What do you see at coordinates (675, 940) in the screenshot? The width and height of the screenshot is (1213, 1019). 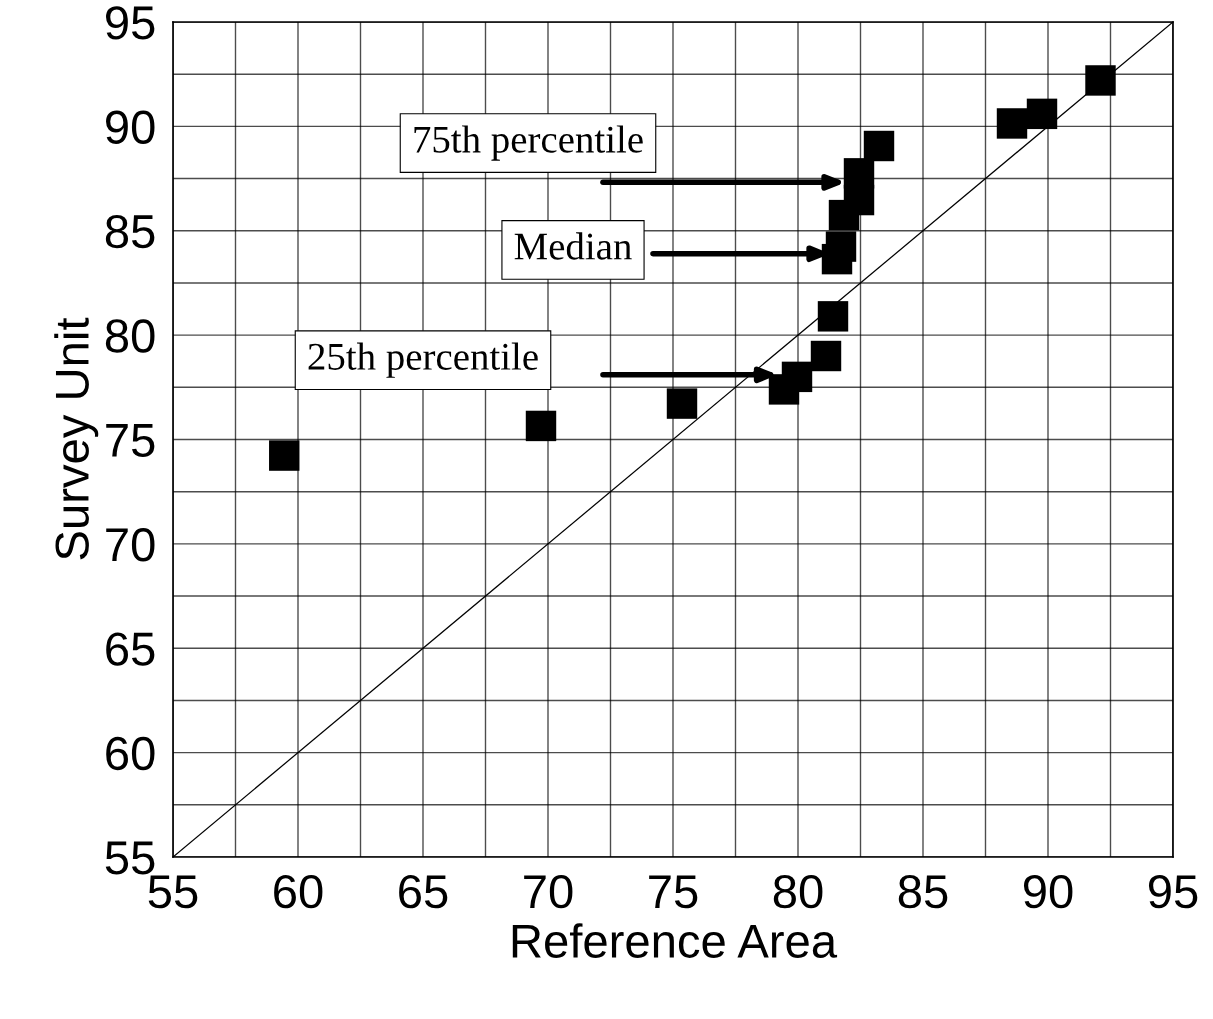 I see `x-axis-title: Reference Area` at bounding box center [675, 940].